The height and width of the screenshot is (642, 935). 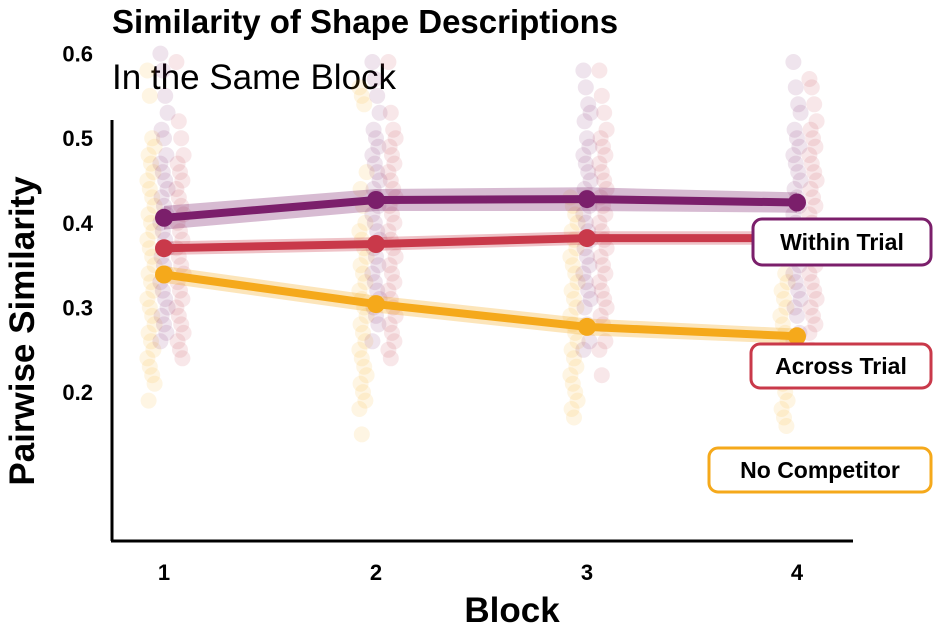 I want to click on x-tick-label: 3, so click(x=587, y=572).